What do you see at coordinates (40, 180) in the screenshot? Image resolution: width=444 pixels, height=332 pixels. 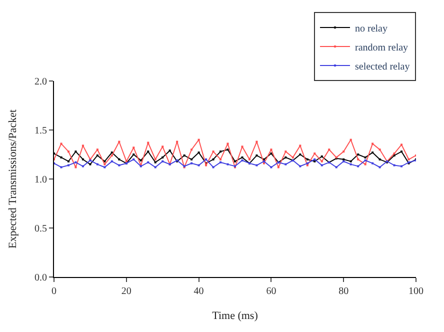 I see `y-tick-label: 1.0` at bounding box center [40, 180].